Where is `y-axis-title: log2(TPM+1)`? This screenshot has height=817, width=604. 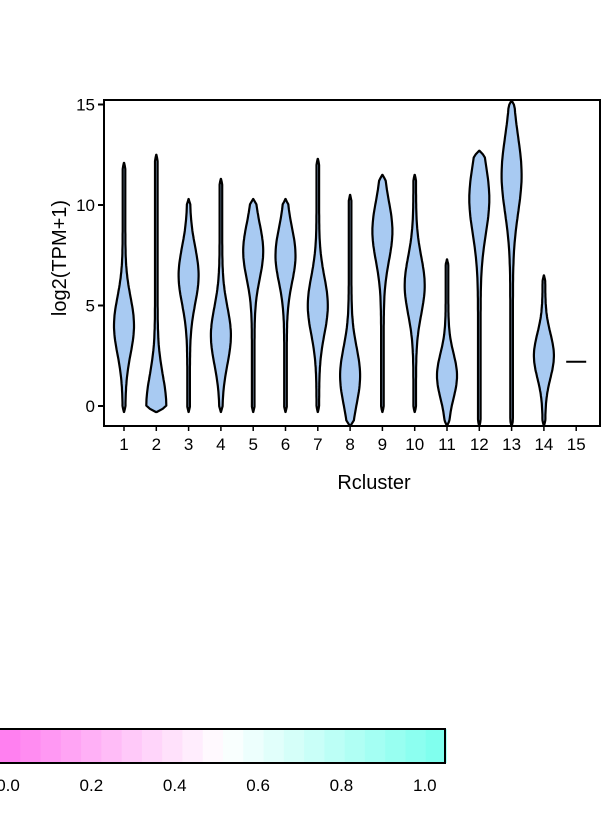
y-axis-title: log2(TPM+1) is located at coordinates (60, 258).